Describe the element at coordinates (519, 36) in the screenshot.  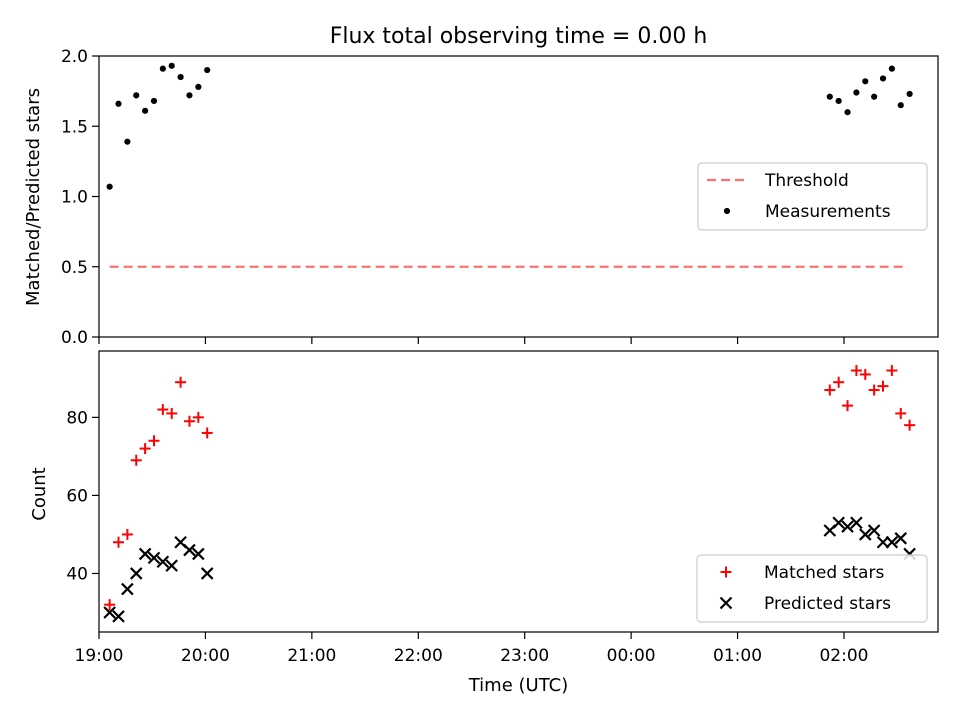
I see `figure-title: Flux total observing time = 0.00 h` at that location.